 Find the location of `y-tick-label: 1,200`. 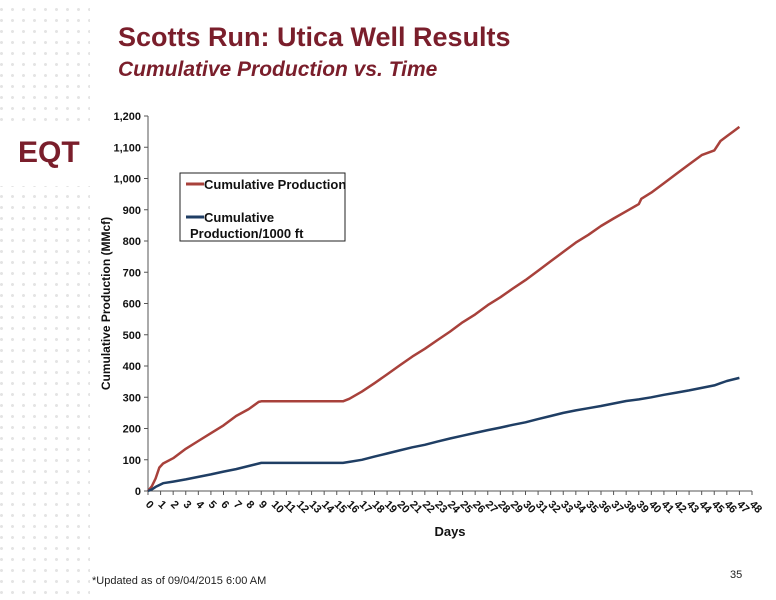

y-tick-label: 1,200 is located at coordinates (127, 117).